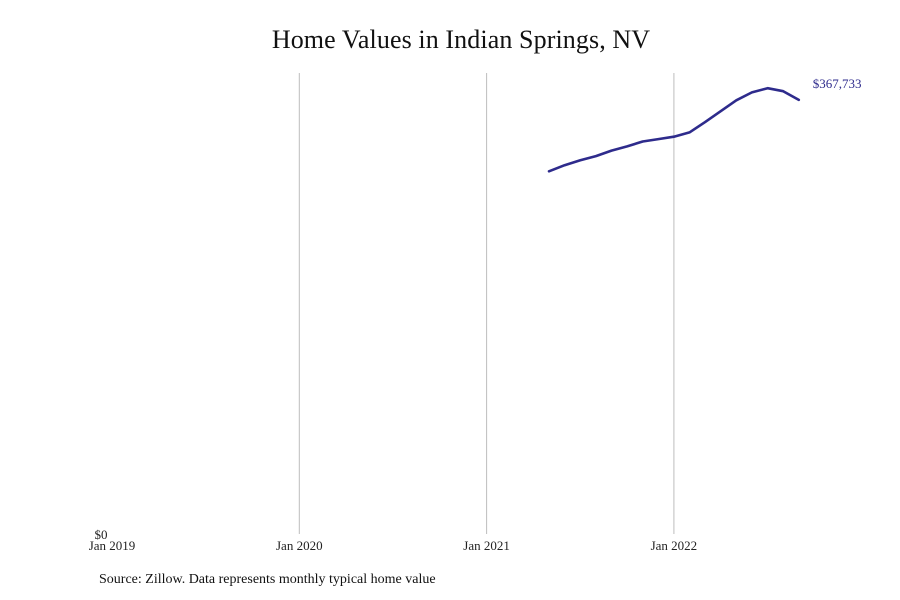 The height and width of the screenshot is (600, 900). Describe the element at coordinates (112, 545) in the screenshot. I see `x-tick-label: Jan 2019` at that location.